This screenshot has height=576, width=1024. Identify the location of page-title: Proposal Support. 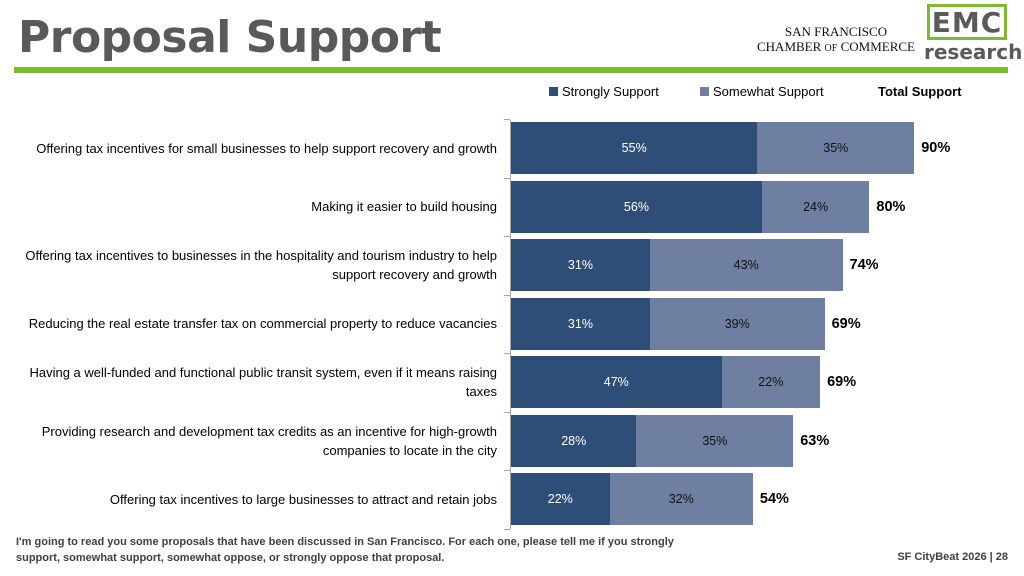
(230, 37).